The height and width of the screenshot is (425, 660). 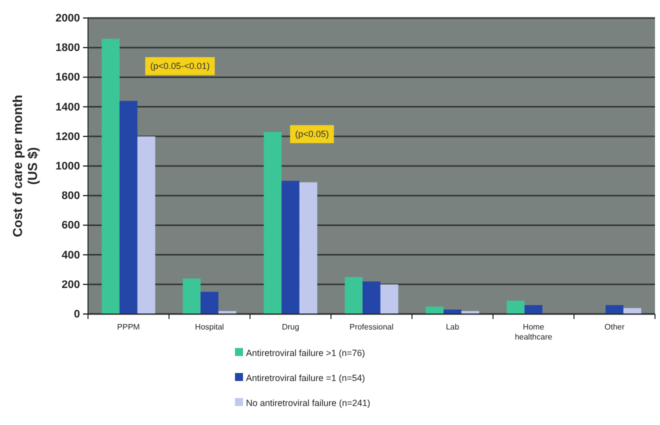 What do you see at coordinates (312, 134) in the screenshot?
I see `annotation: (p<0.05)` at bounding box center [312, 134].